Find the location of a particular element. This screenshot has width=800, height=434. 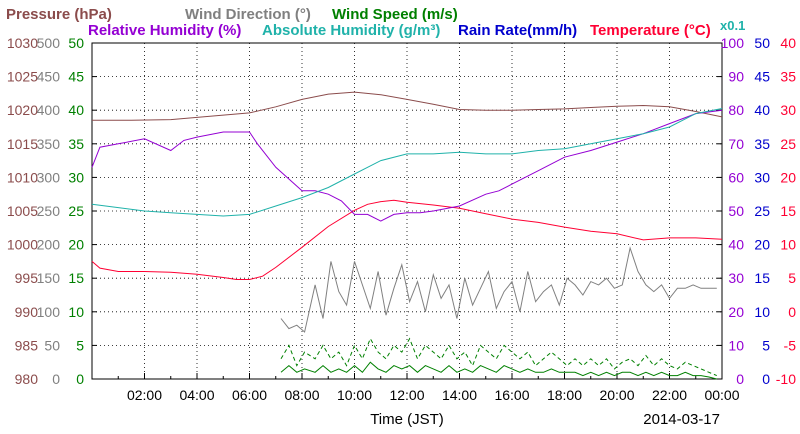

y-tick-wind-speed: 10 is located at coordinates (76, 312).